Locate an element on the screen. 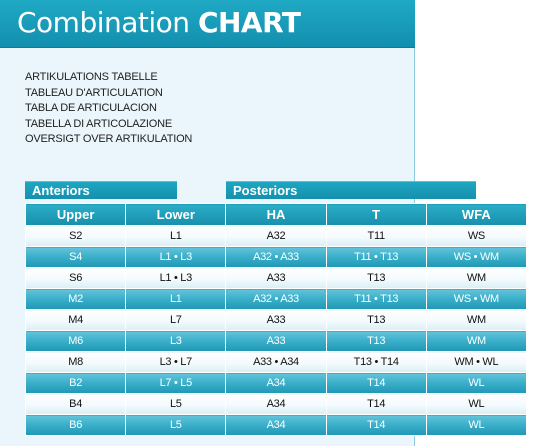  column-header: Lower is located at coordinates (176, 214).